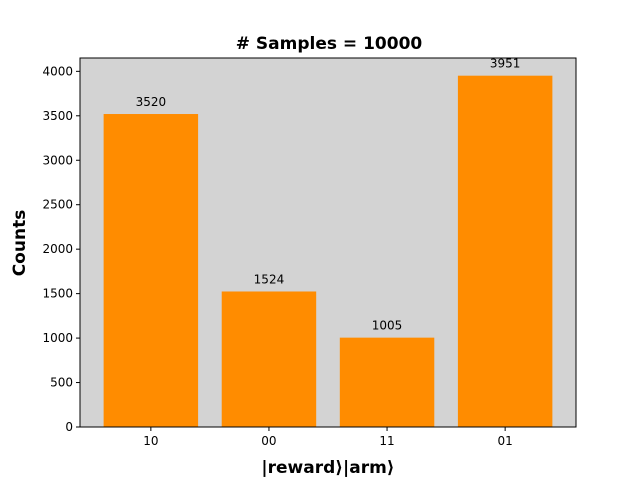 The width and height of the screenshot is (640, 480). Describe the element at coordinates (61, 383) in the screenshot. I see `y-tick-label: 500` at that location.